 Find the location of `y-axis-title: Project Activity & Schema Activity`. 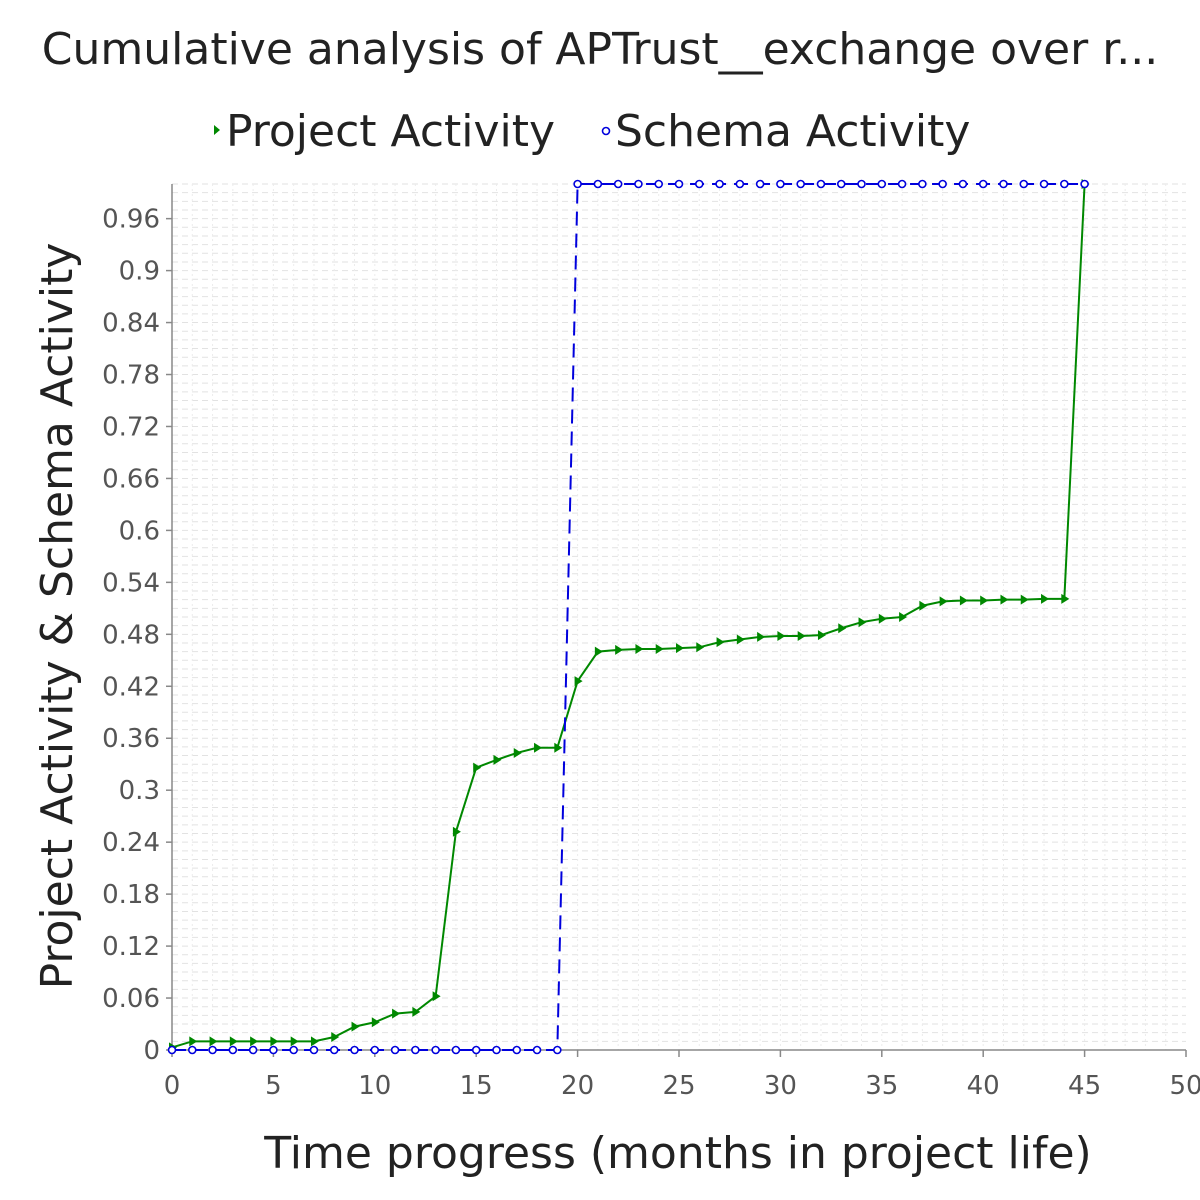

y-axis-title: Project Activity & Schema Activity is located at coordinates (57, 616).